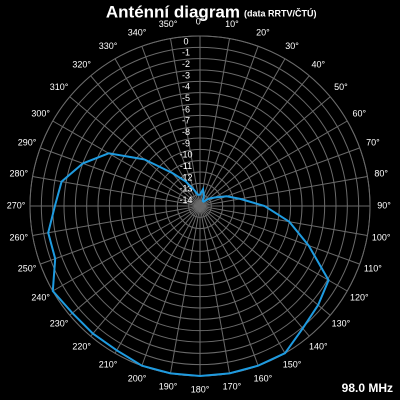  I want to click on ring-label: -3, so click(186, 75).